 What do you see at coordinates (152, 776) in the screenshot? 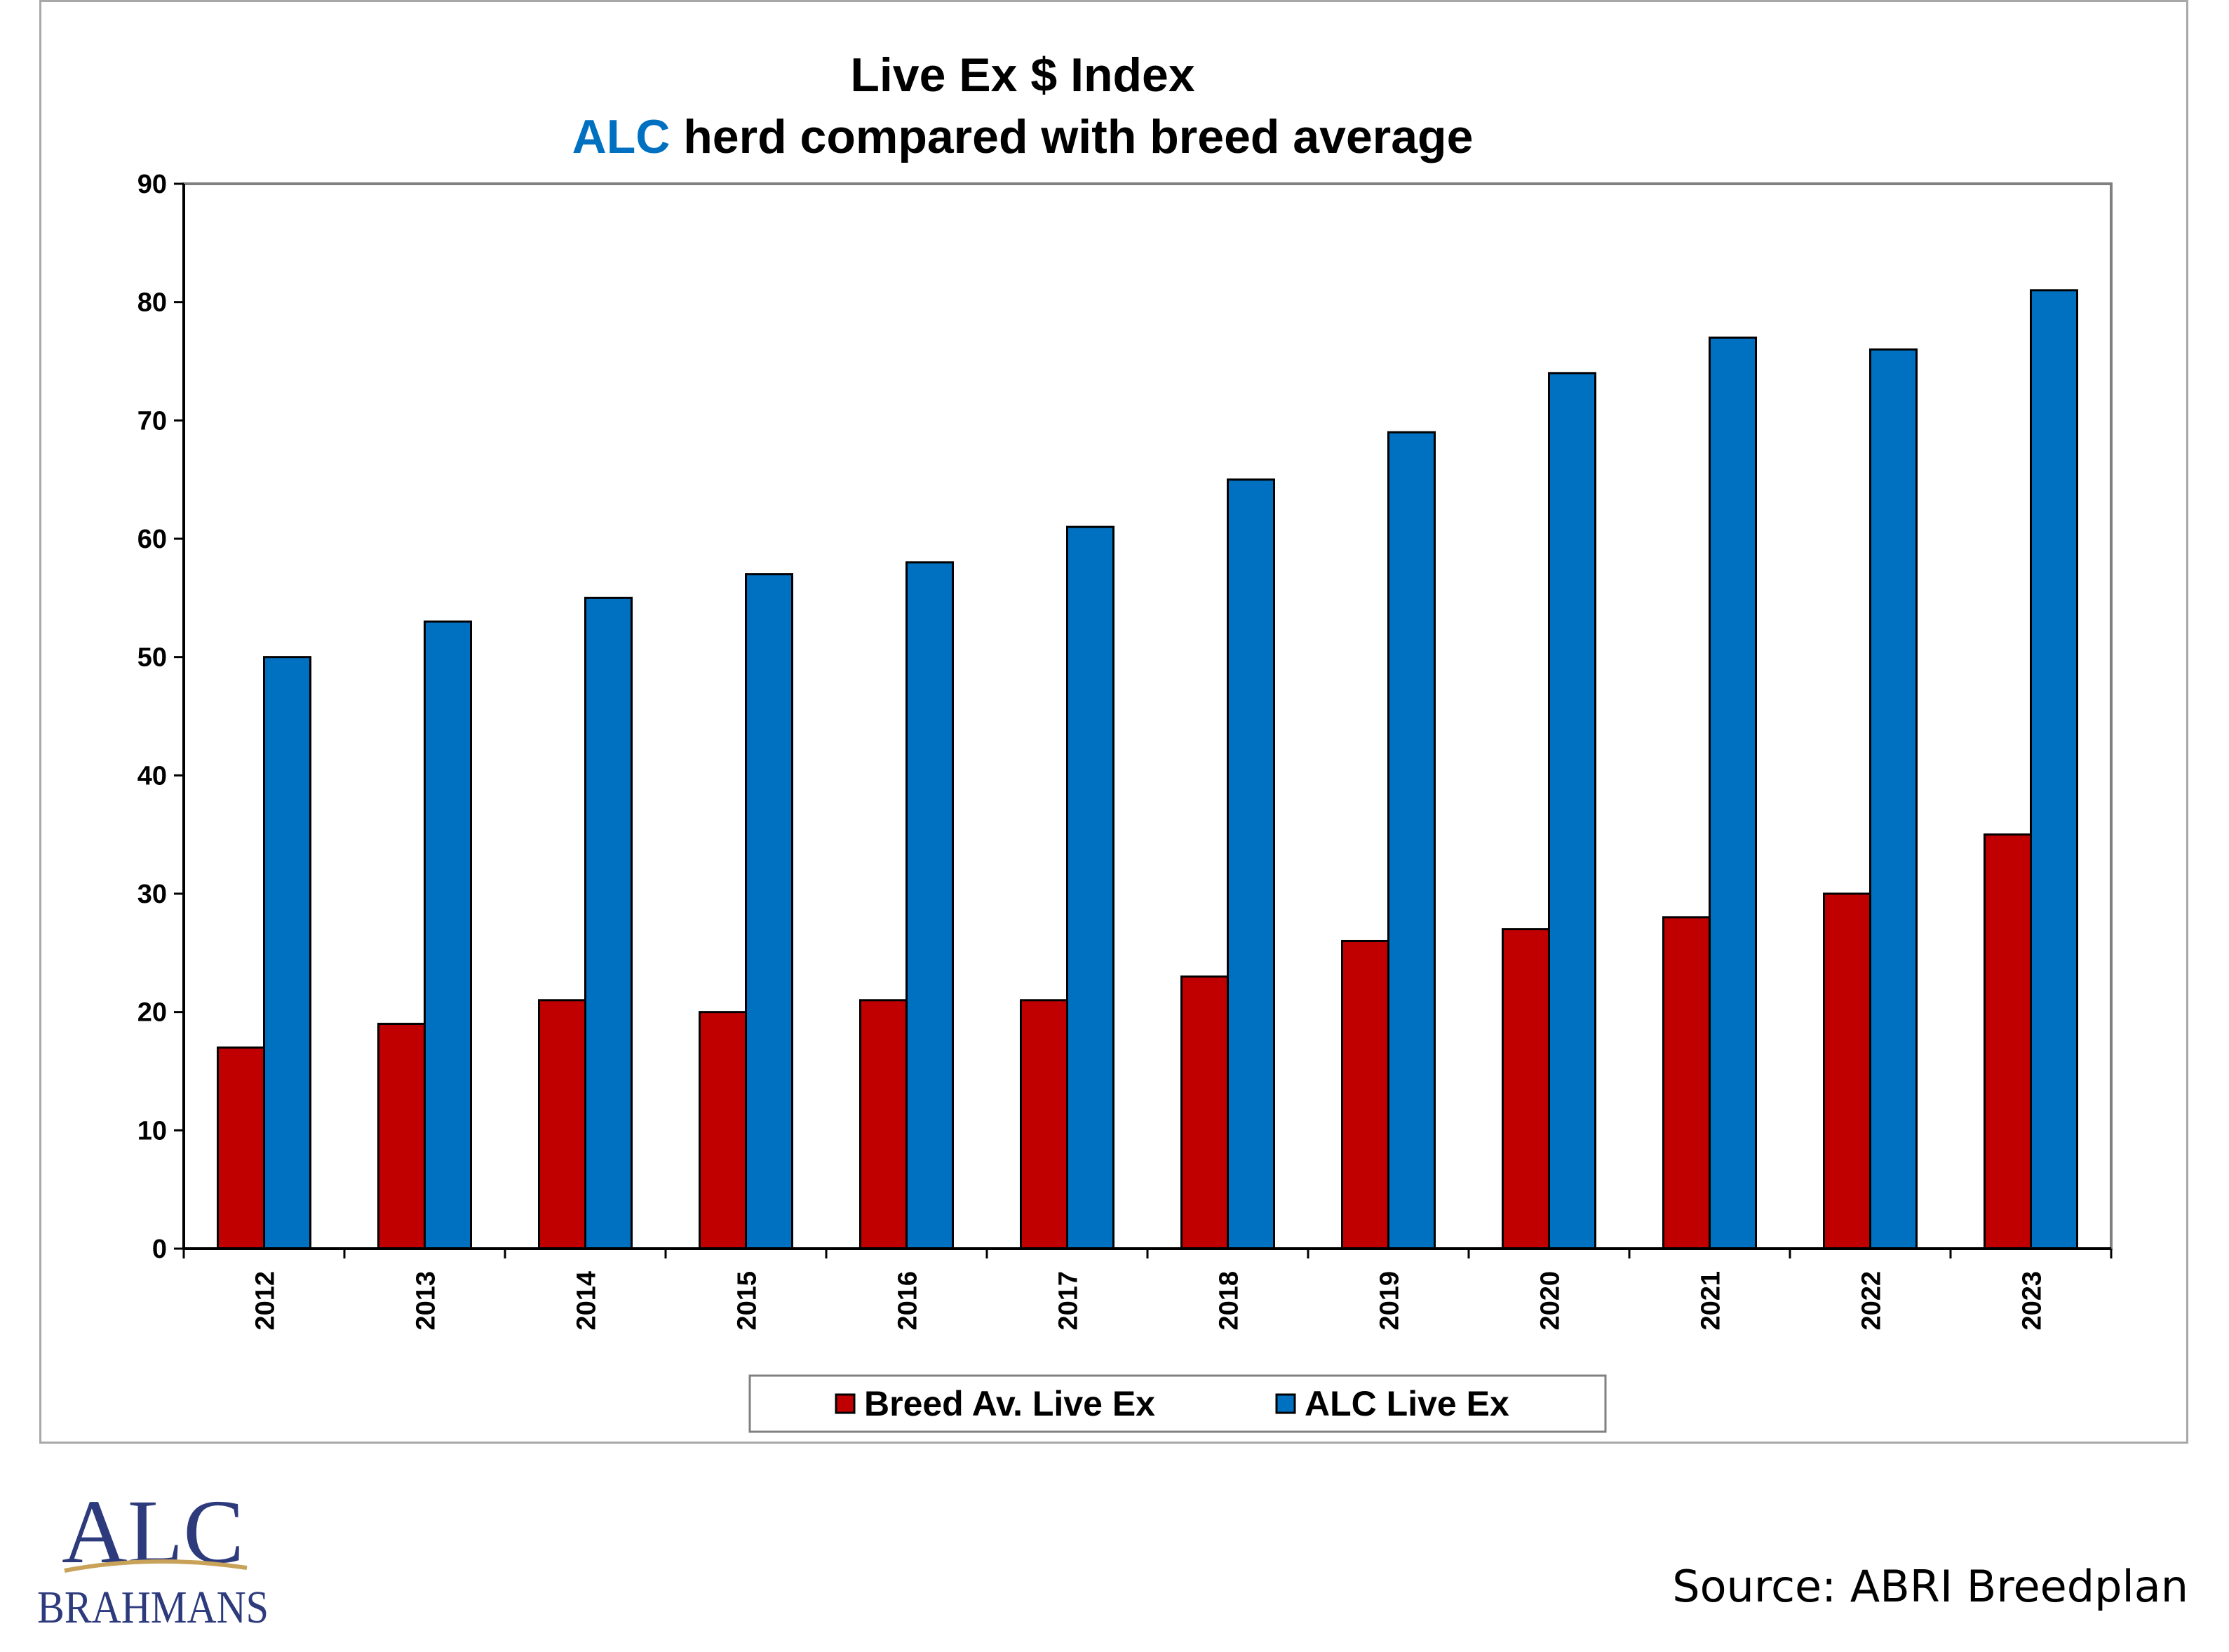
I see `y-tick-label: 40` at bounding box center [152, 776].